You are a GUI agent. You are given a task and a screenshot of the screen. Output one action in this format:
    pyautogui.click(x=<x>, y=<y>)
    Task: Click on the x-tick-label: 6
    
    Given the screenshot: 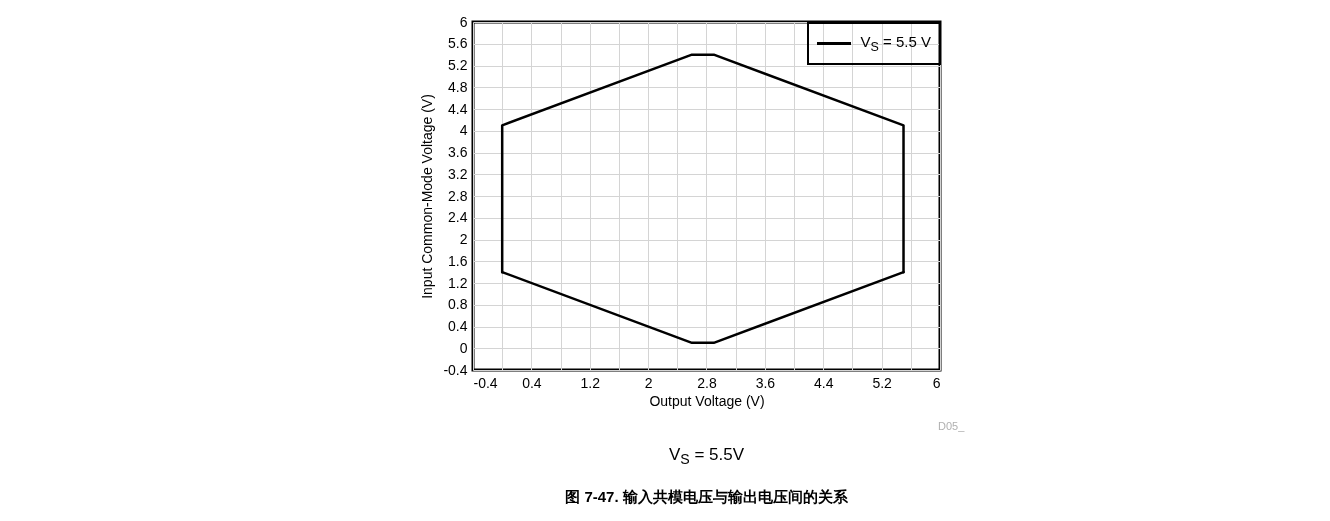 What is the action you would take?
    pyautogui.click(x=936, y=382)
    